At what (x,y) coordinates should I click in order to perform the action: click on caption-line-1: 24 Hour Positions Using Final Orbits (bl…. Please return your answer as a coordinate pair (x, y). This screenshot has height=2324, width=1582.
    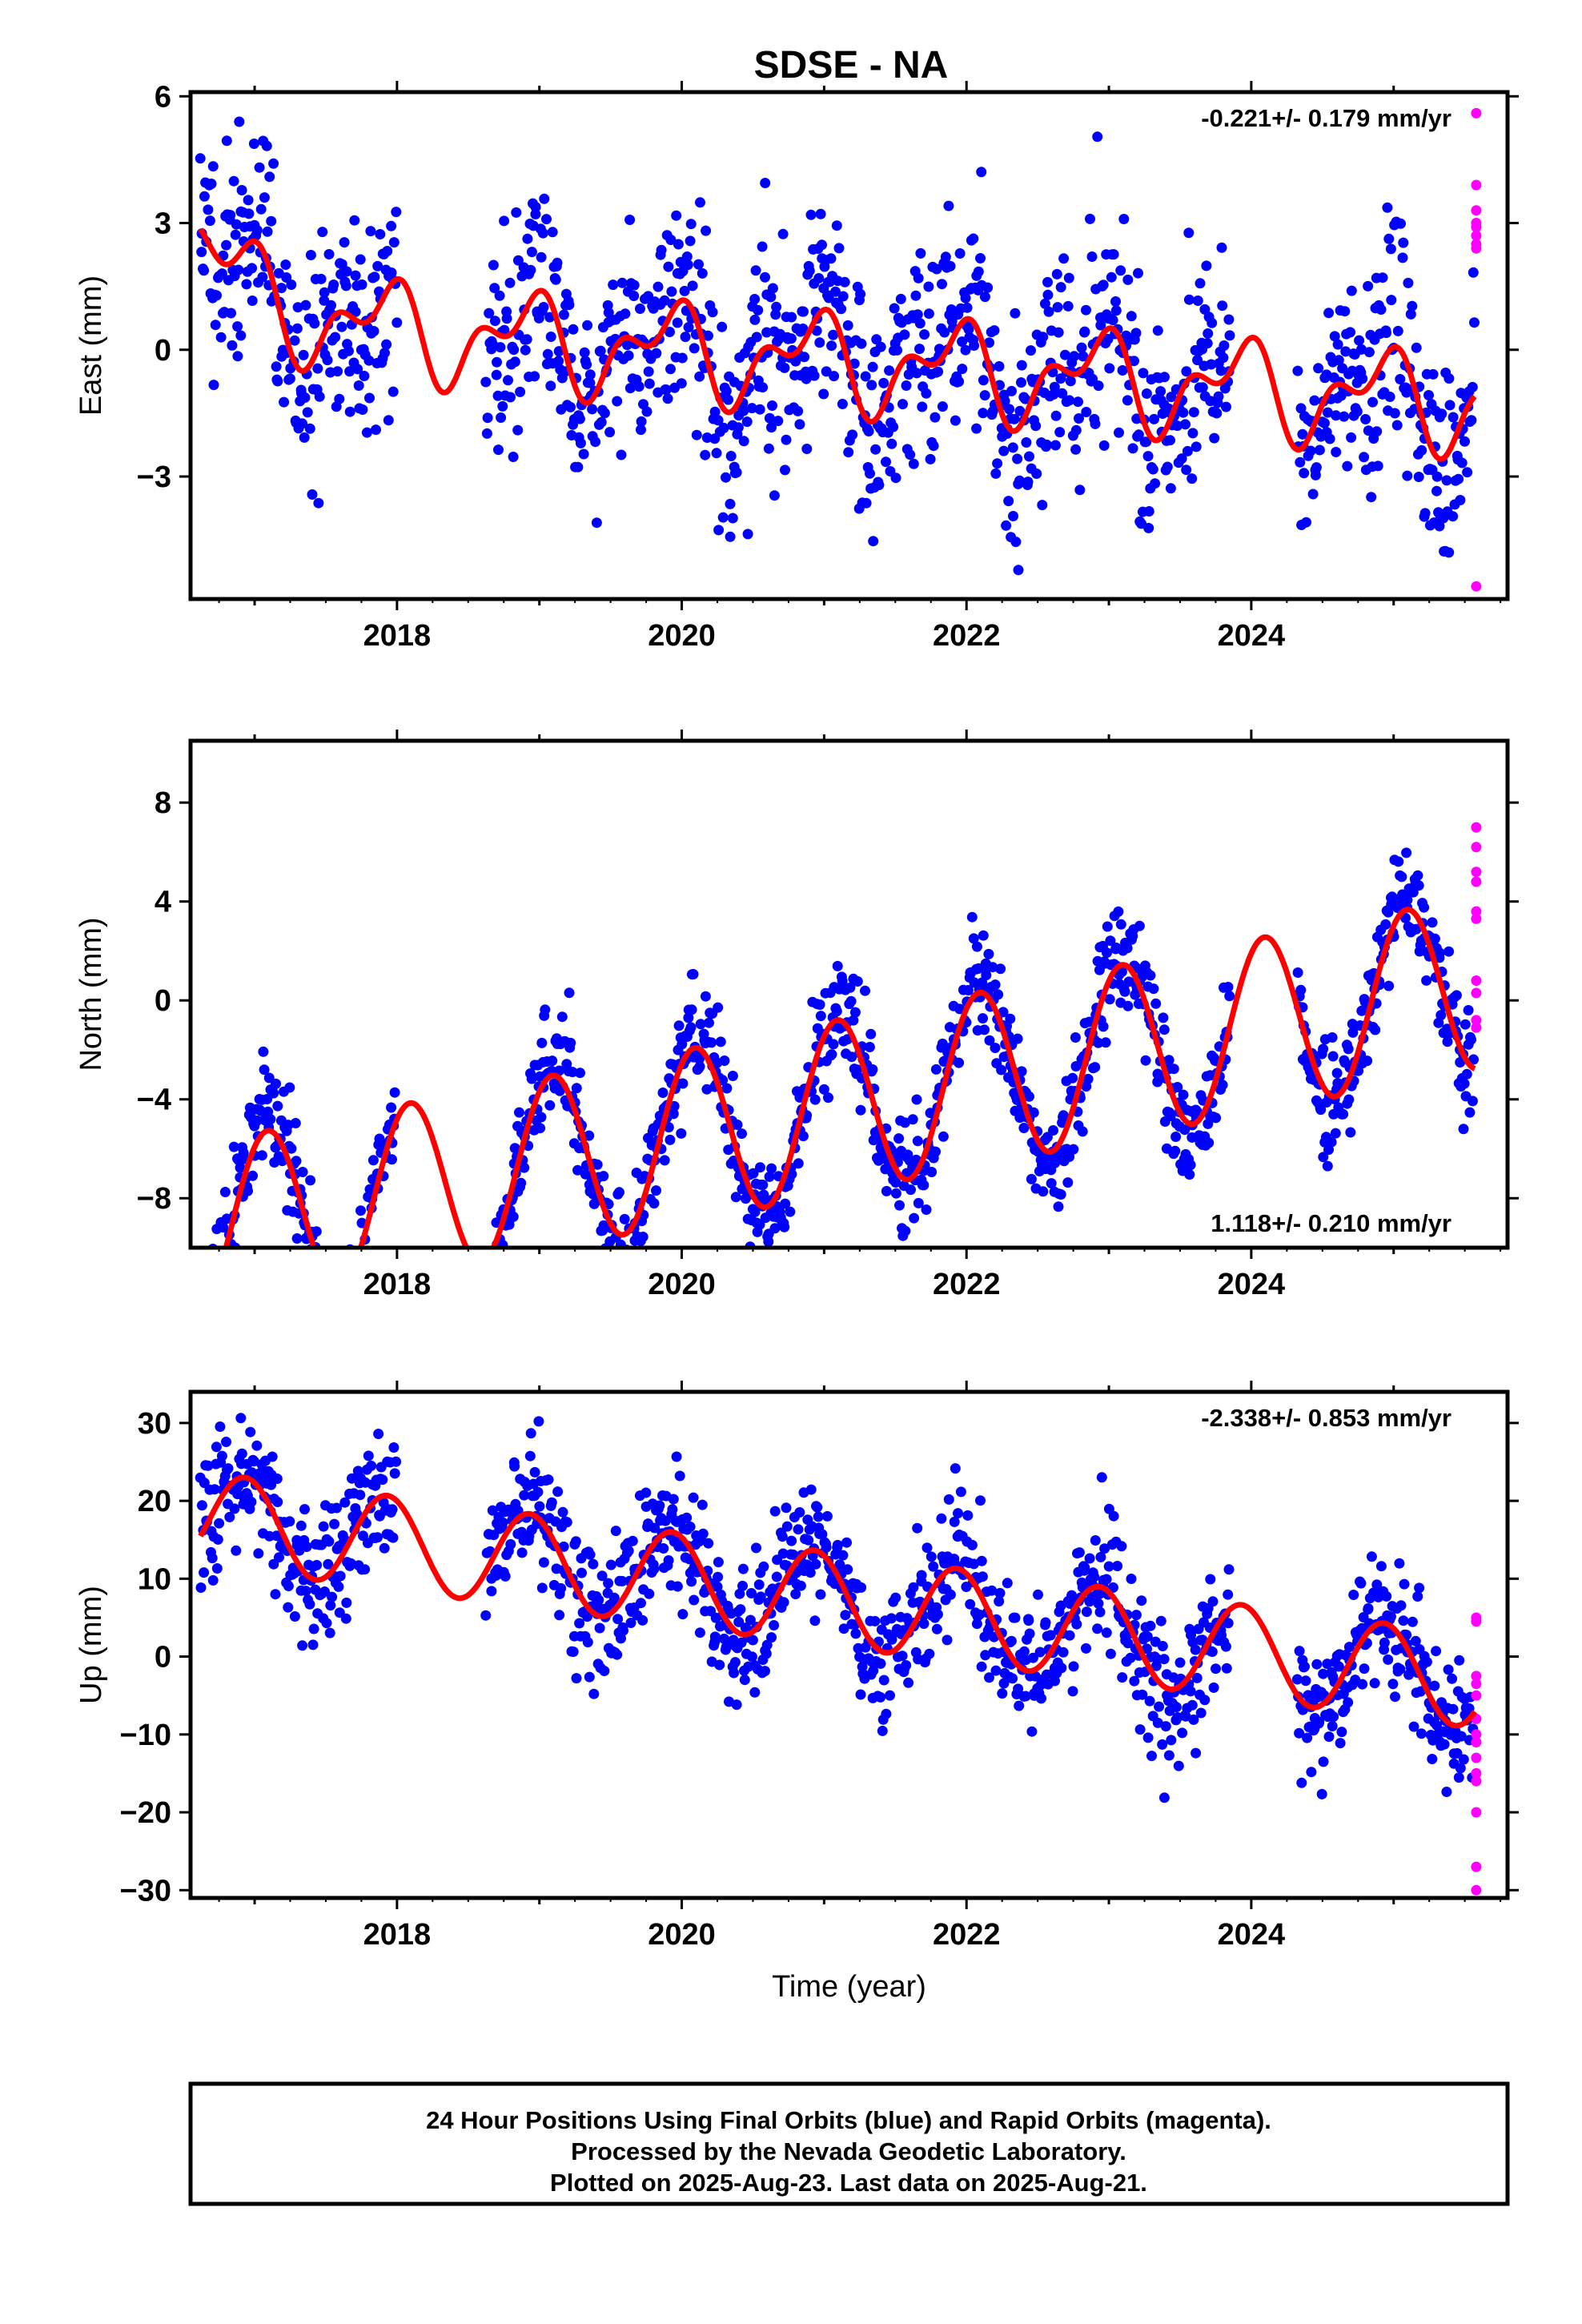
    Looking at the image, I should click on (848, 2120).